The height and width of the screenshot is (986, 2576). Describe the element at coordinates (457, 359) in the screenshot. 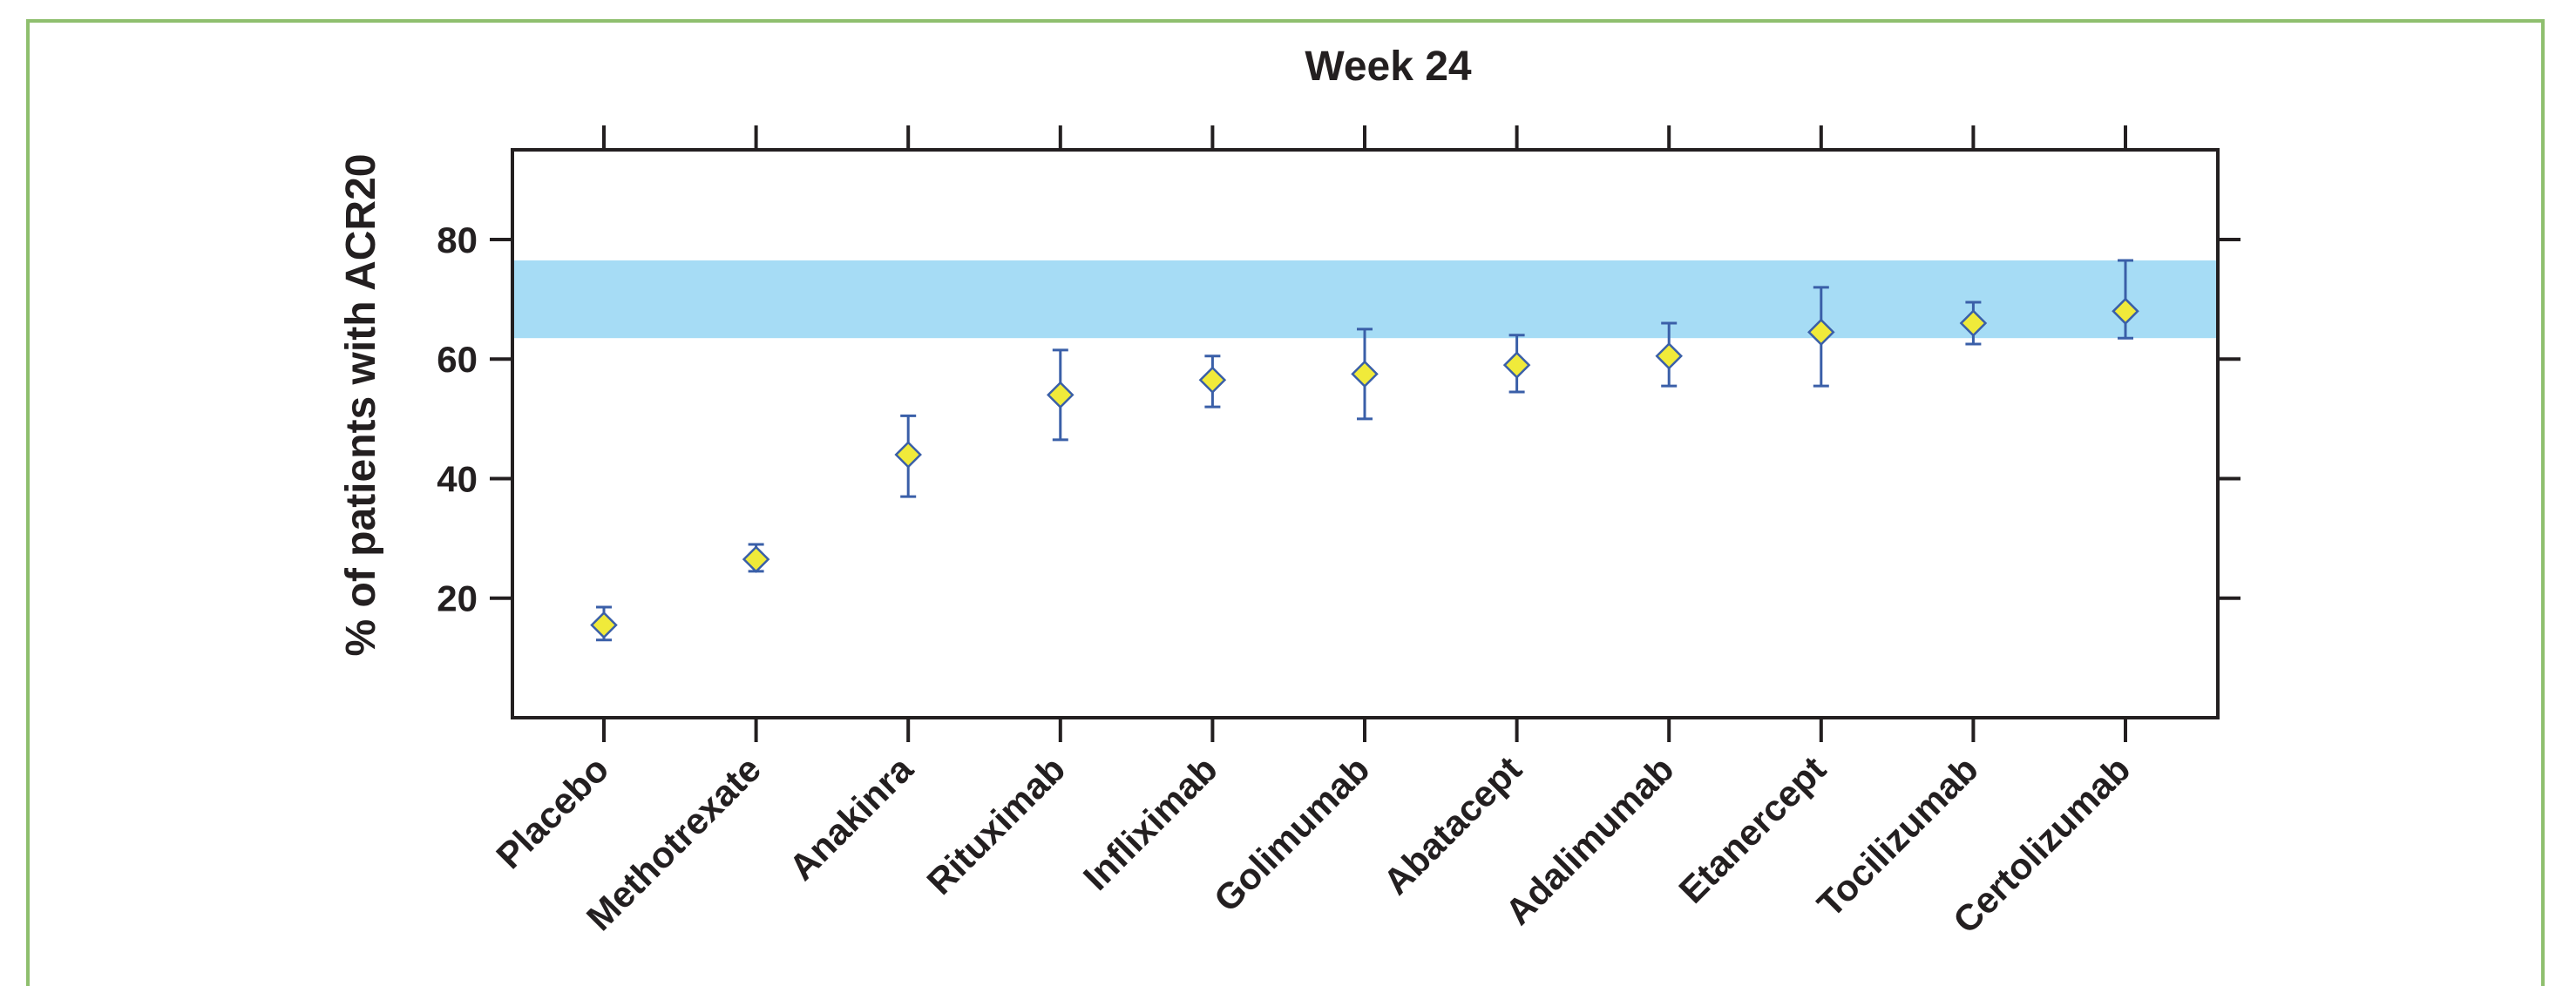

I see `y-tick-label: 60` at that location.